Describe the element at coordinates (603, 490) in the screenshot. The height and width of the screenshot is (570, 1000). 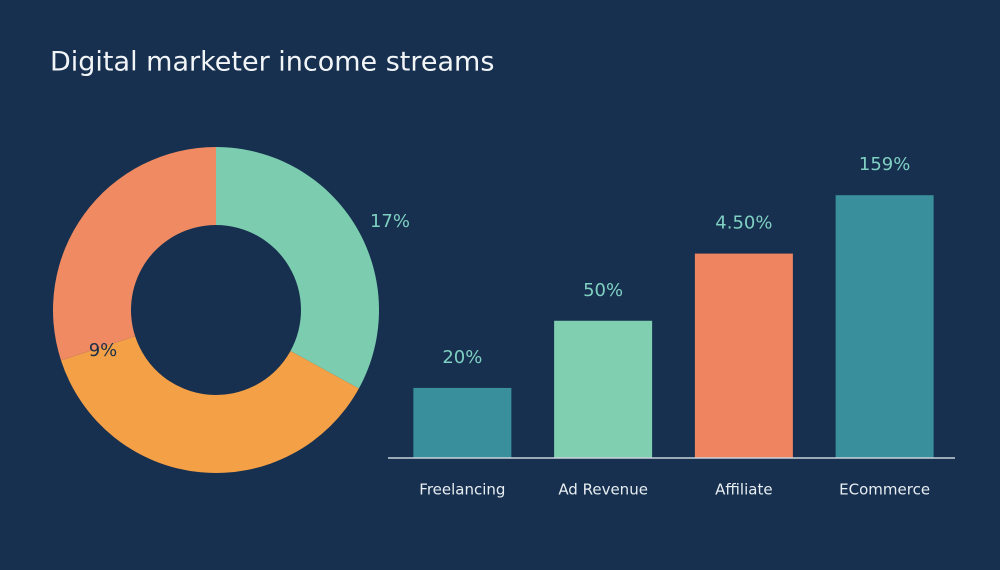
I see `x-tick-label: Ad Revenue` at that location.